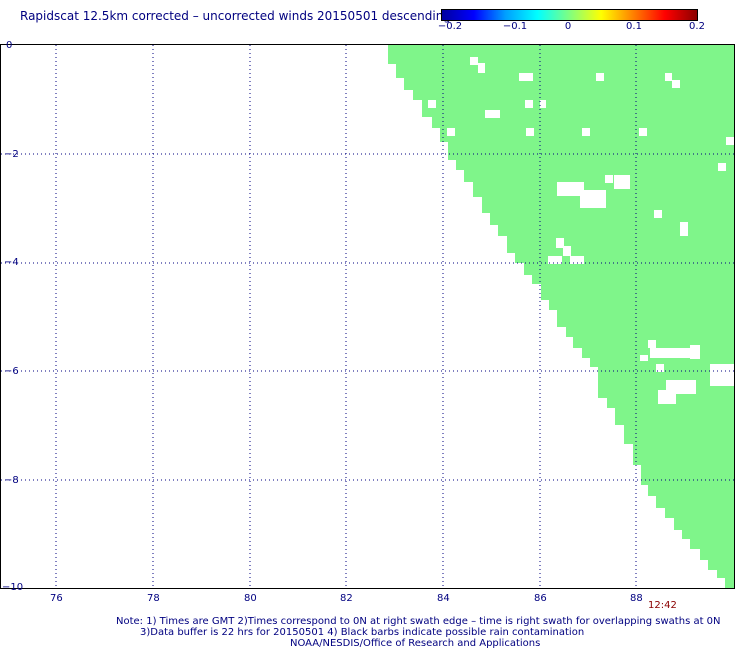  What do you see at coordinates (540, 598) in the screenshot?
I see `lon-label: 86` at bounding box center [540, 598].